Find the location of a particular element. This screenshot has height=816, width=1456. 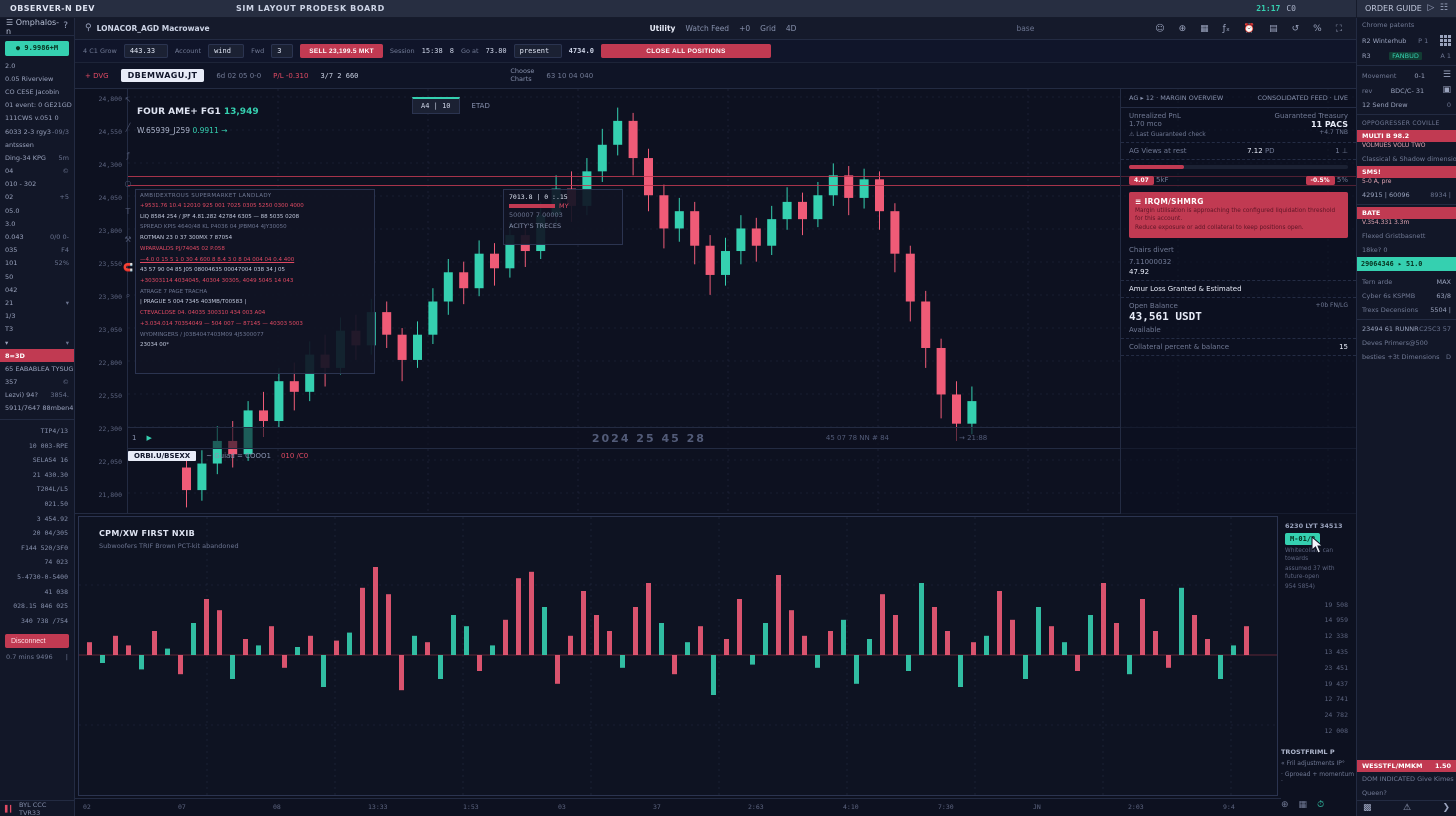

timeframe-2: +0 is located at coordinates (745, 28).